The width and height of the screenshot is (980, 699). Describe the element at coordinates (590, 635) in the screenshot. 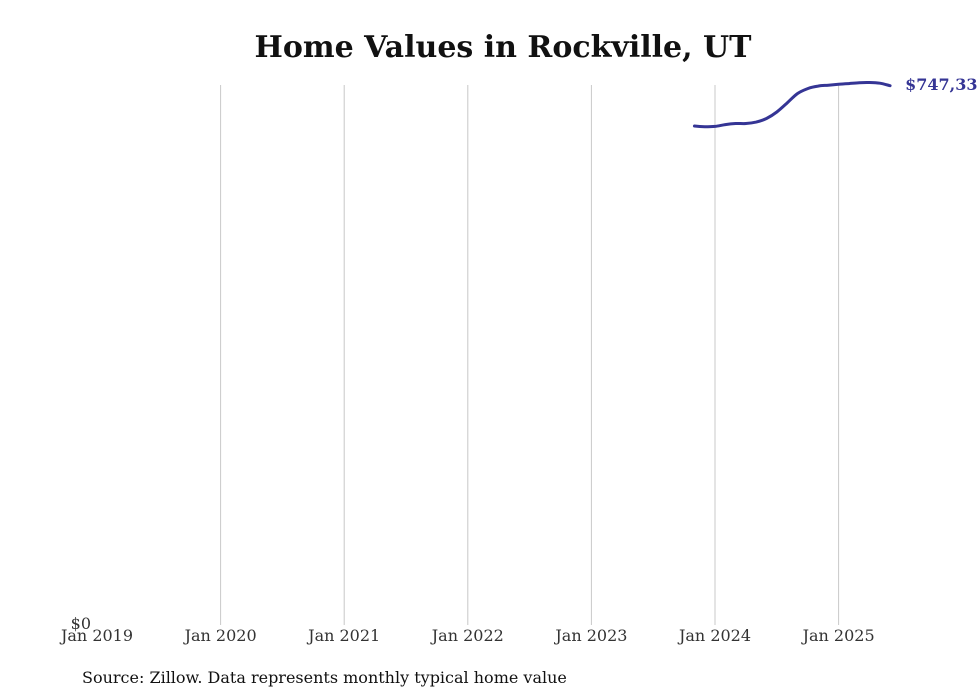

I see `x-tick-label: Jan 2023` at that location.